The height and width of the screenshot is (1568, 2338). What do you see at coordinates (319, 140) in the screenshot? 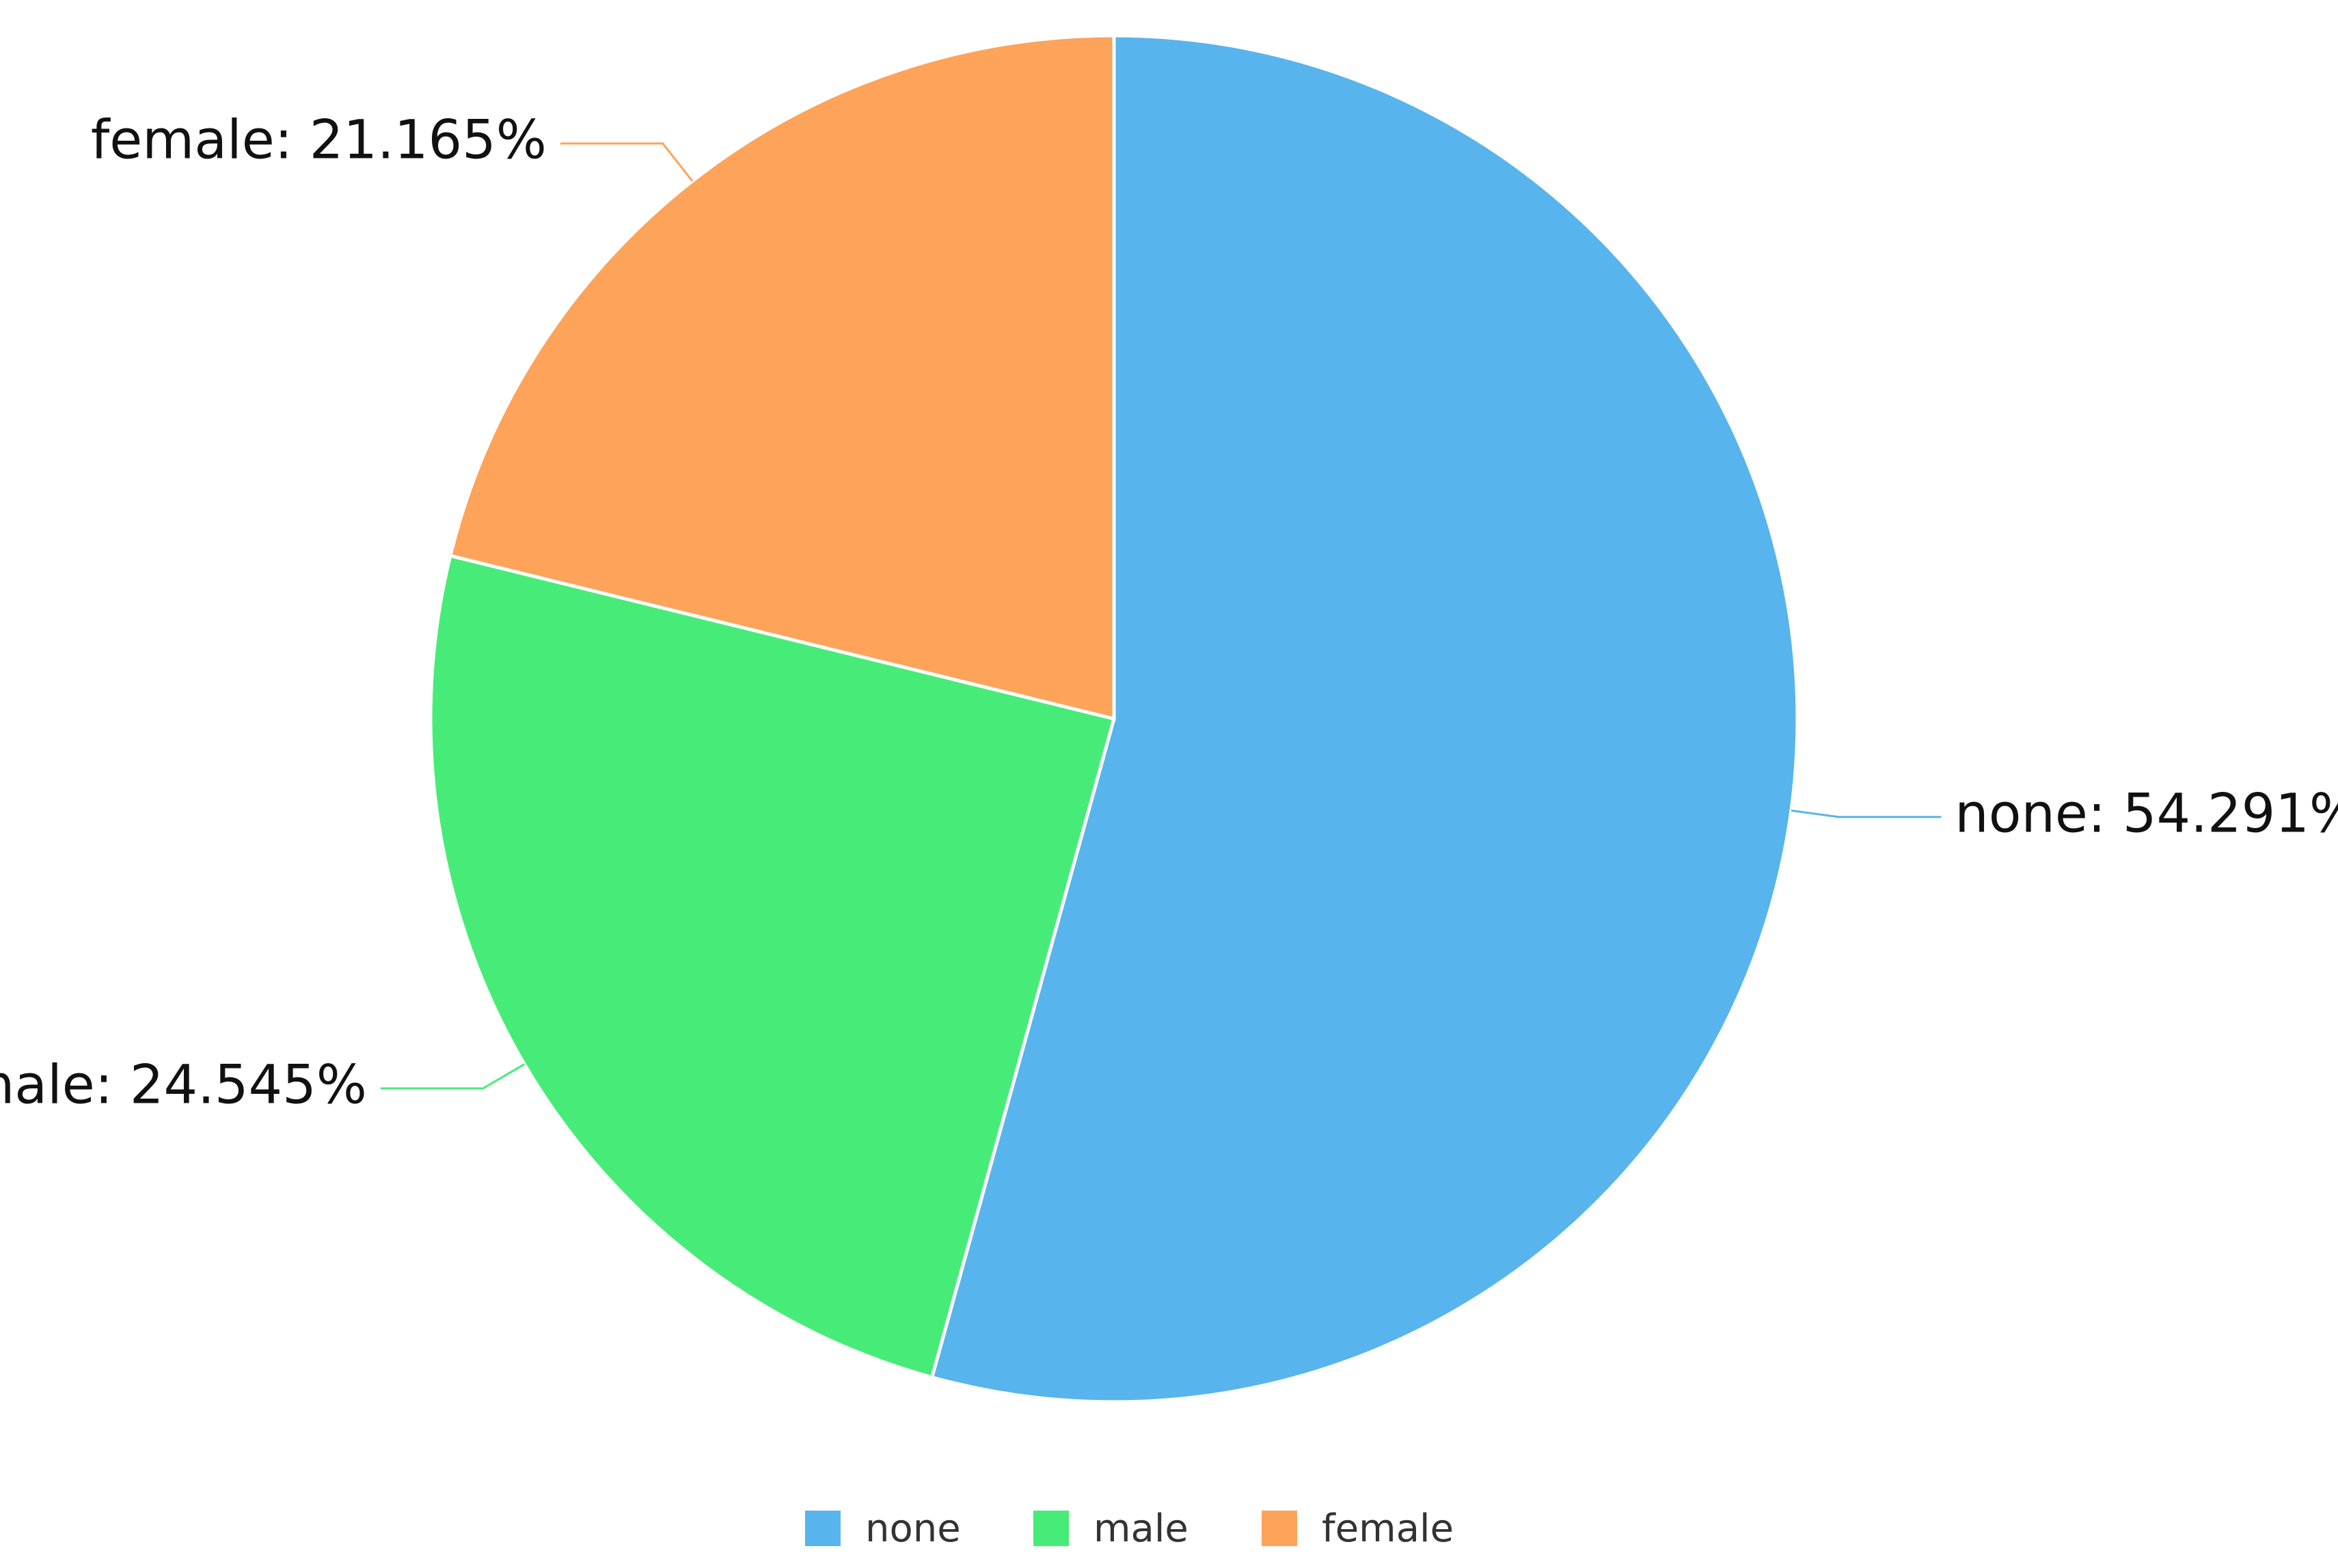
I see `data-label: female: 21.165%` at bounding box center [319, 140].